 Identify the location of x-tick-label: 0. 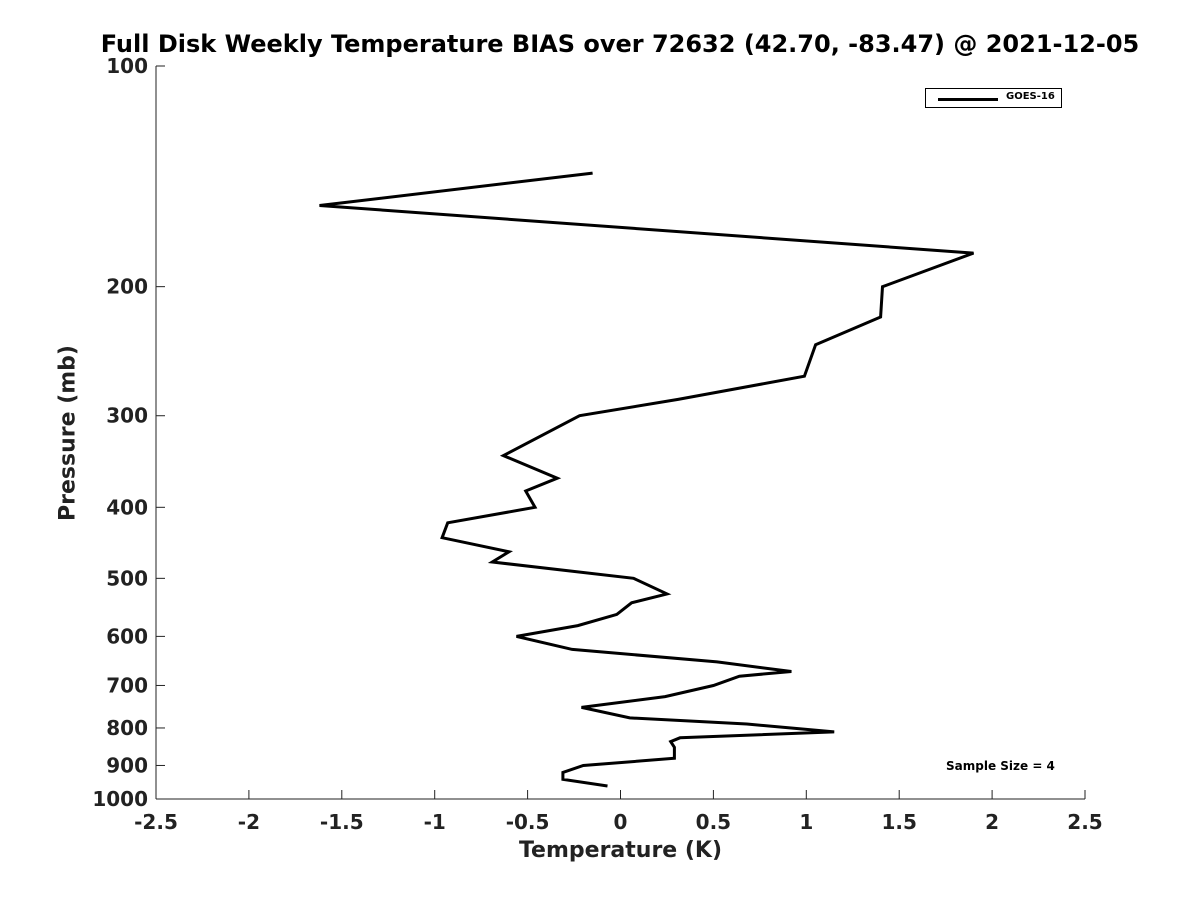
(621, 822).